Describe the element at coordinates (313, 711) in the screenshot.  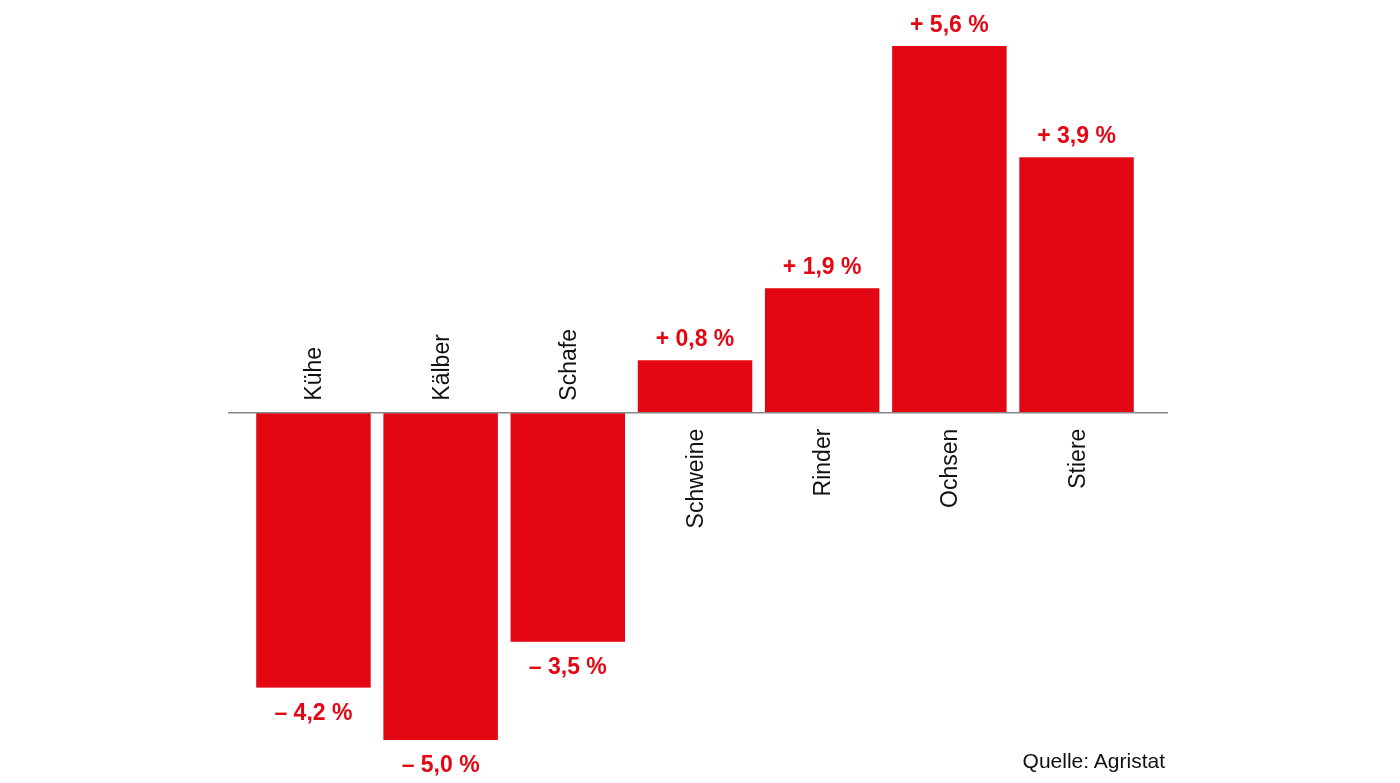
I see `data-label: – 4,2 %` at that location.